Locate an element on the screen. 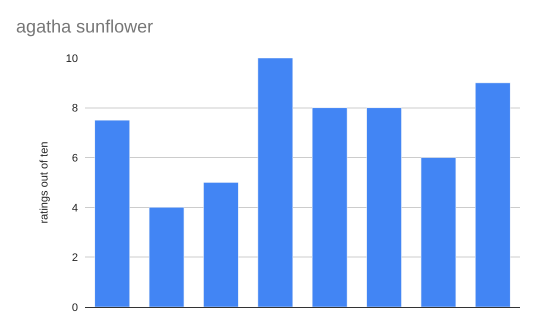 The image size is (535, 331). y-tick-label: 10 is located at coordinates (72, 58).